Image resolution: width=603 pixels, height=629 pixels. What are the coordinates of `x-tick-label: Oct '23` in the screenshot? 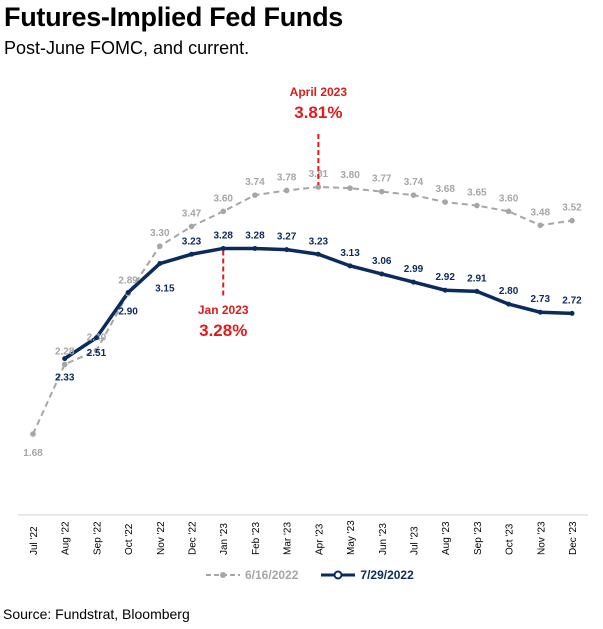 It's located at (510, 539).